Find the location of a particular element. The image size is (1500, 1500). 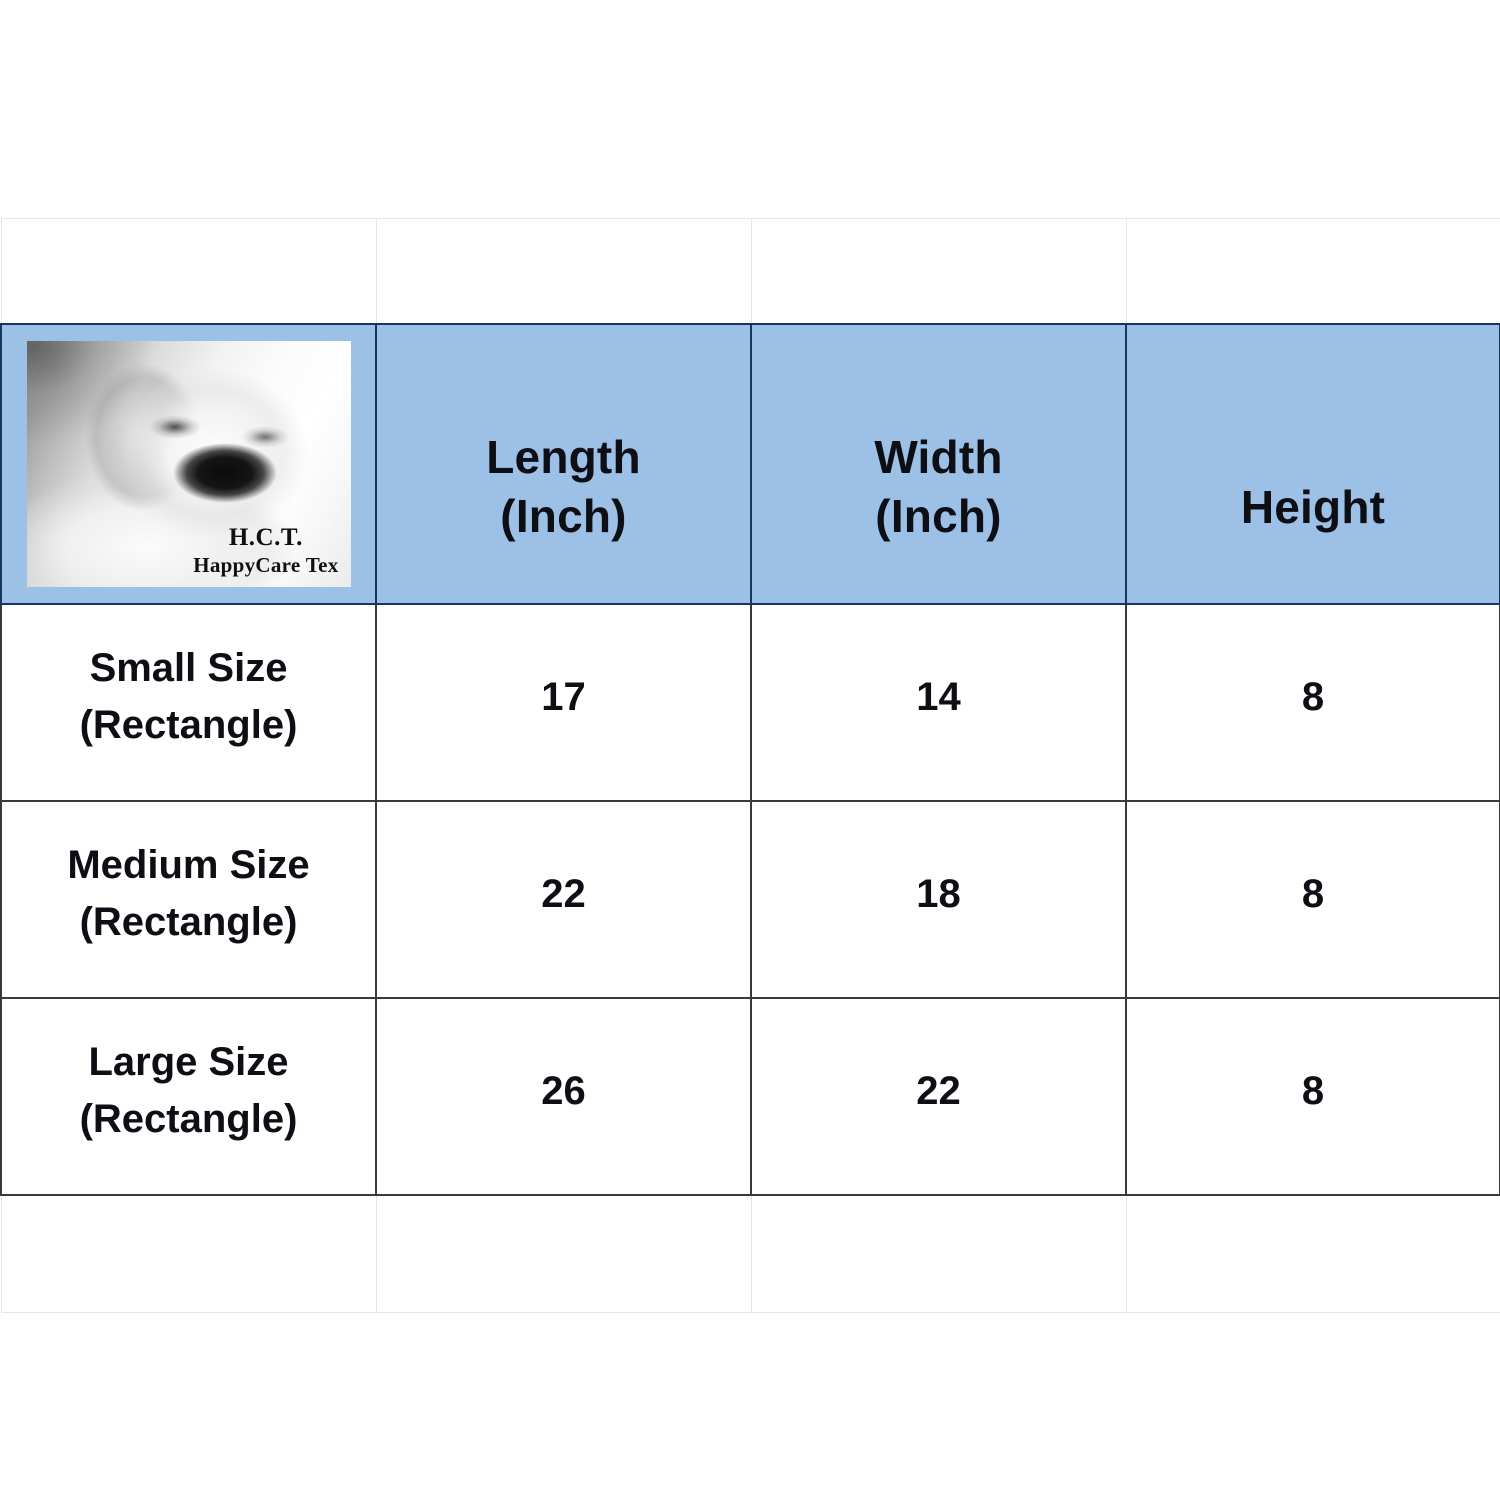

cell-small-length: 17 is located at coordinates (563, 702).